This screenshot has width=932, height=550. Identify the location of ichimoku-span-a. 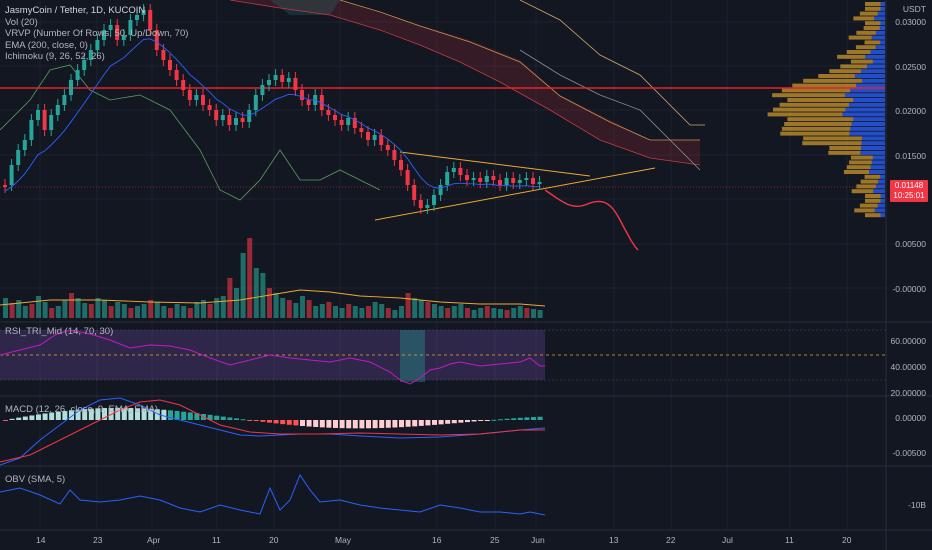
(519, 70).